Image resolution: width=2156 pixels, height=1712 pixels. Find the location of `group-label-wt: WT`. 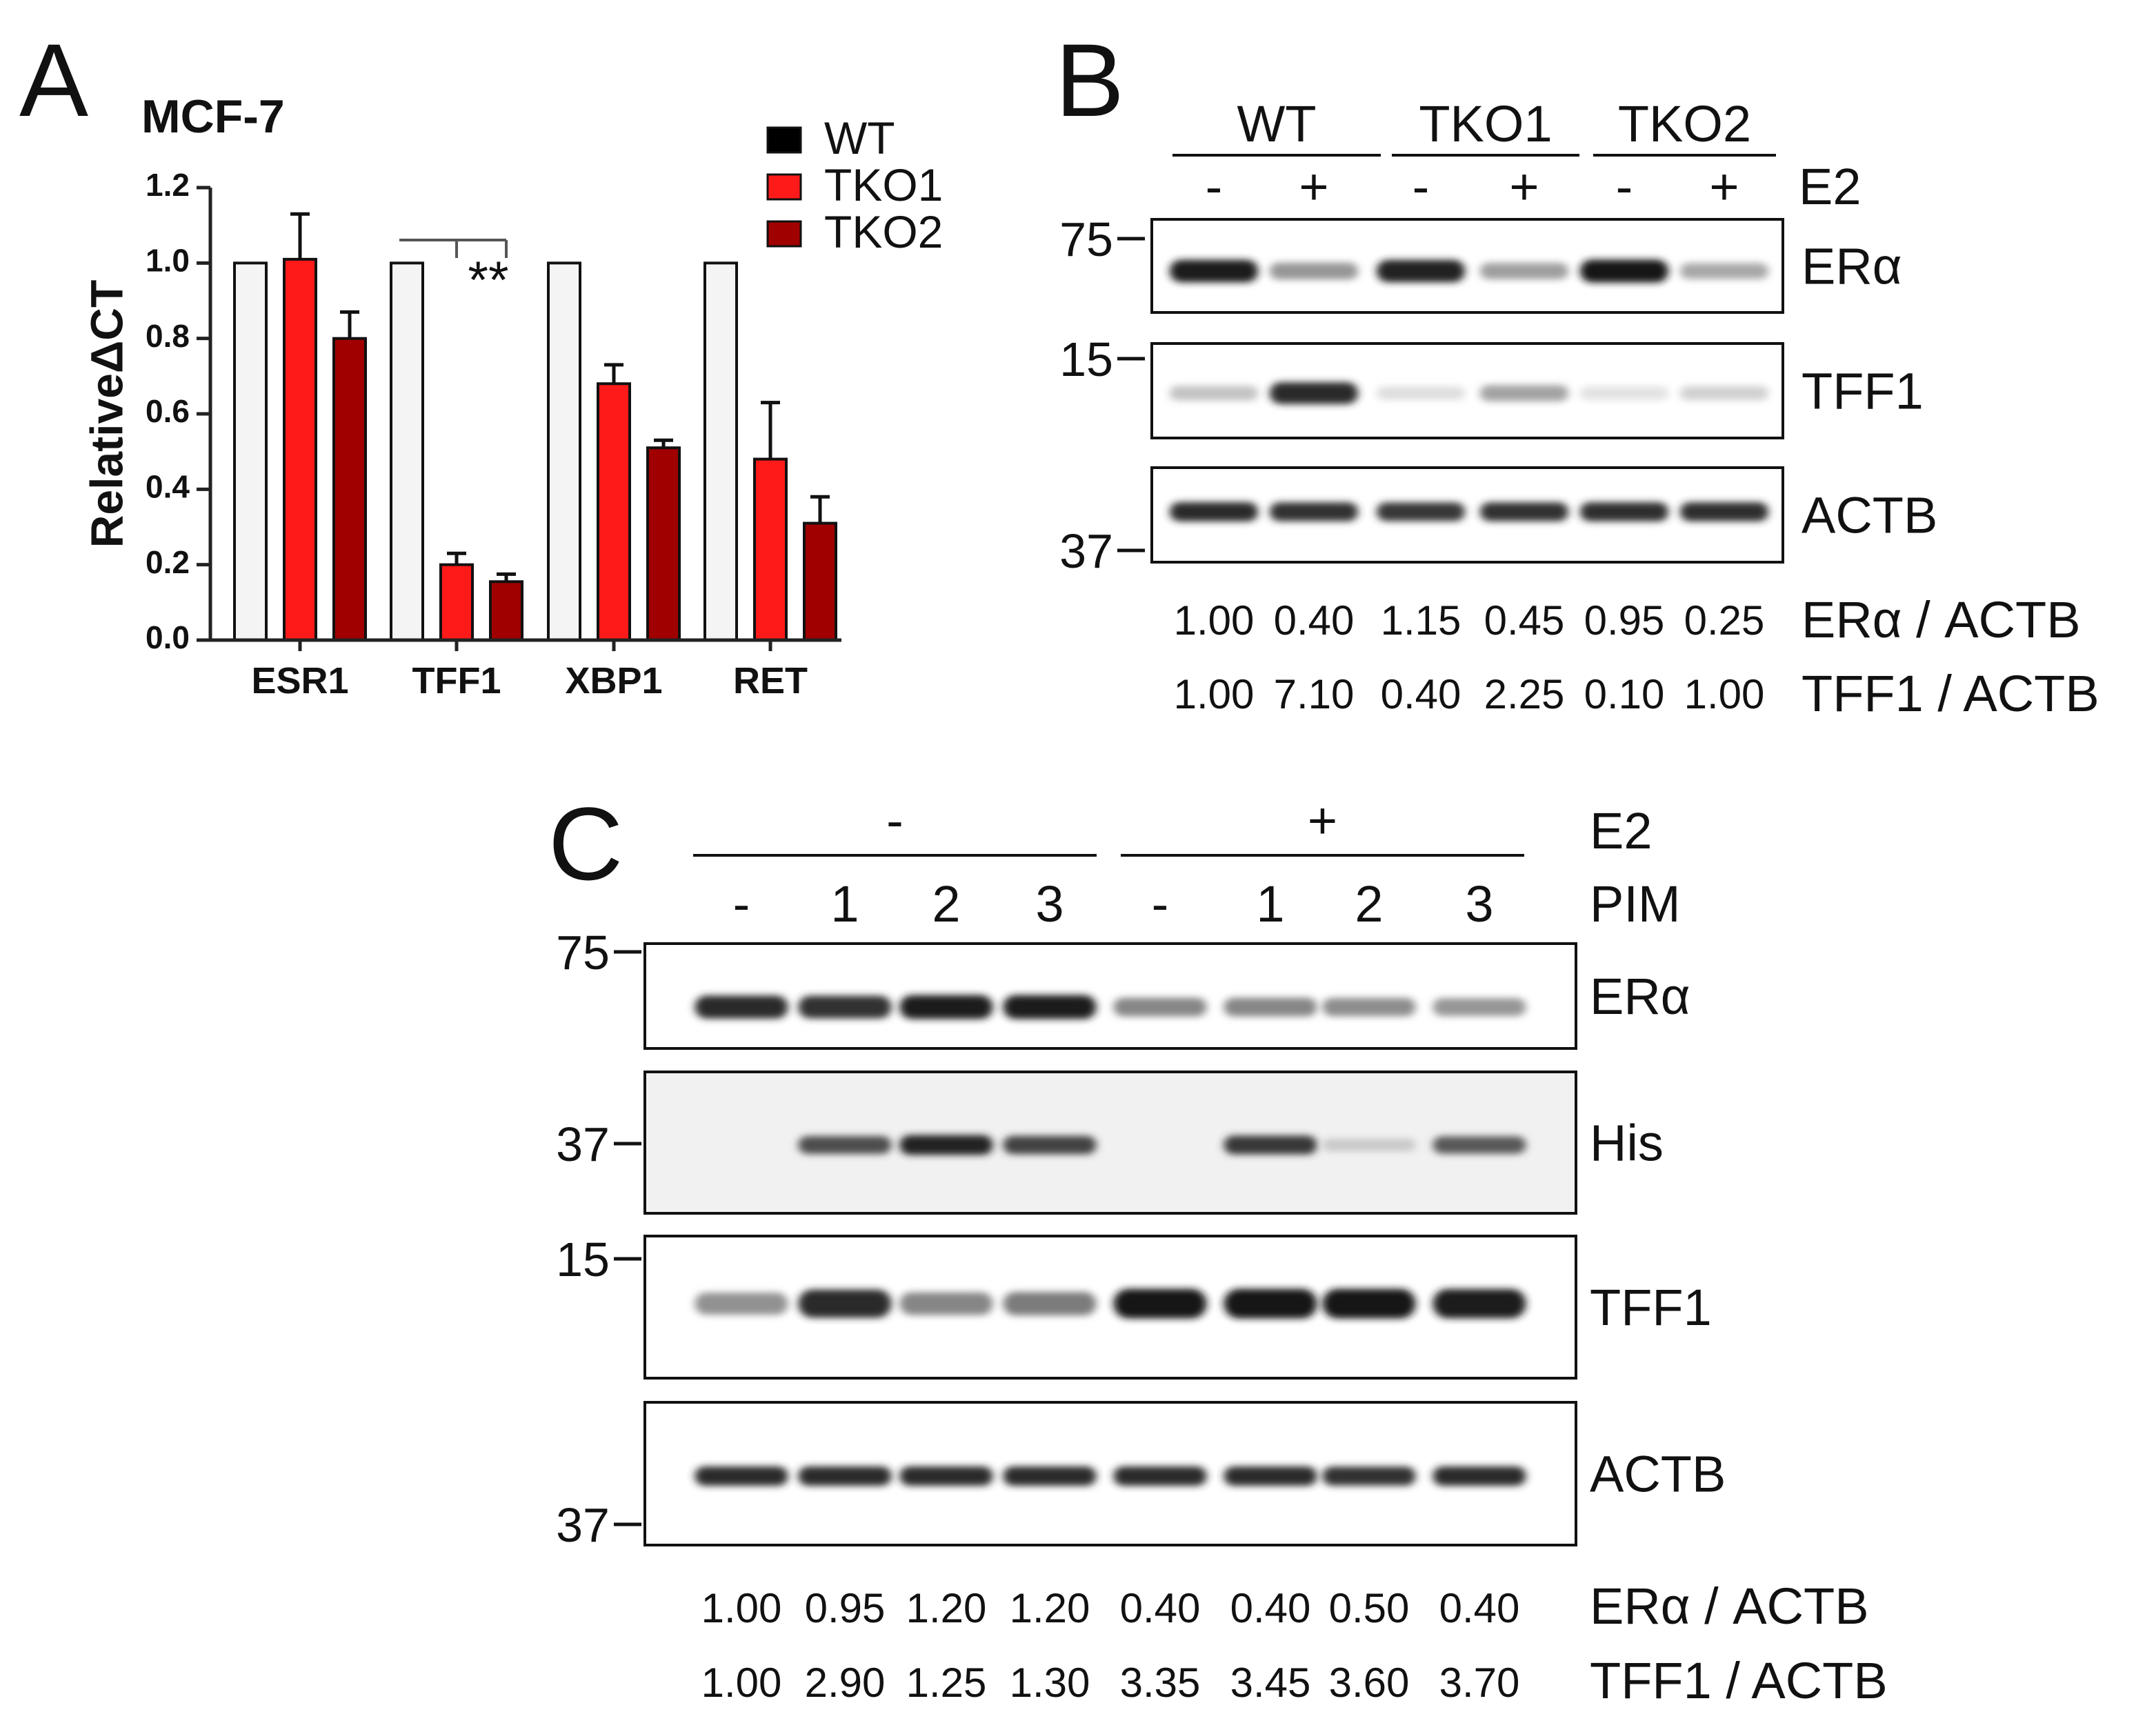

group-label-wt: WT is located at coordinates (1276, 123).